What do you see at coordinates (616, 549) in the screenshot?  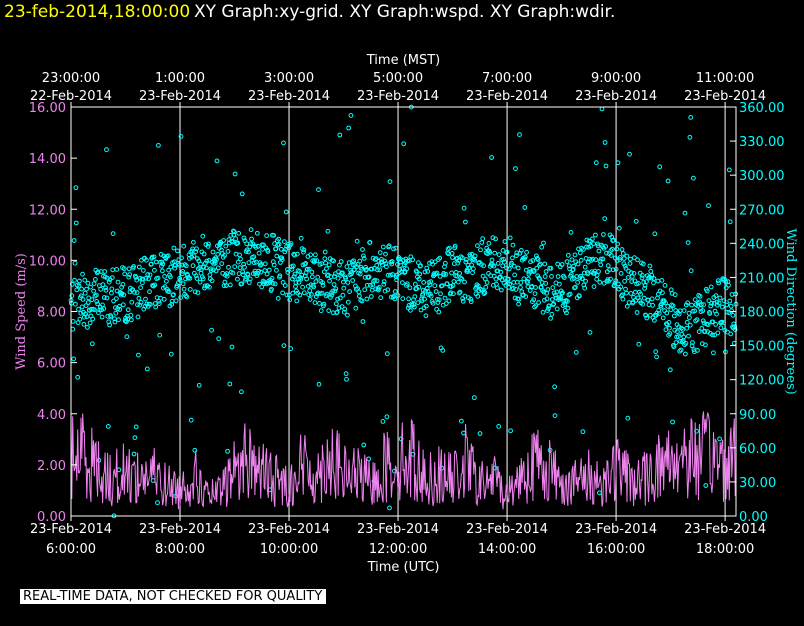 I see `bottom-tick-time: 16:00:00` at bounding box center [616, 549].